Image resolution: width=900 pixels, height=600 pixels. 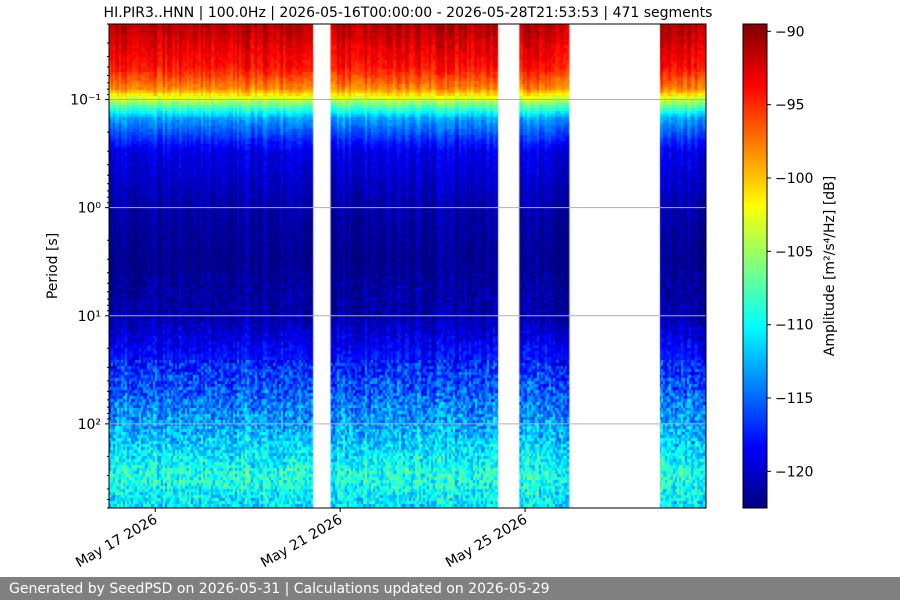 I want to click on colorbar-gradient, so click(x=755, y=266).